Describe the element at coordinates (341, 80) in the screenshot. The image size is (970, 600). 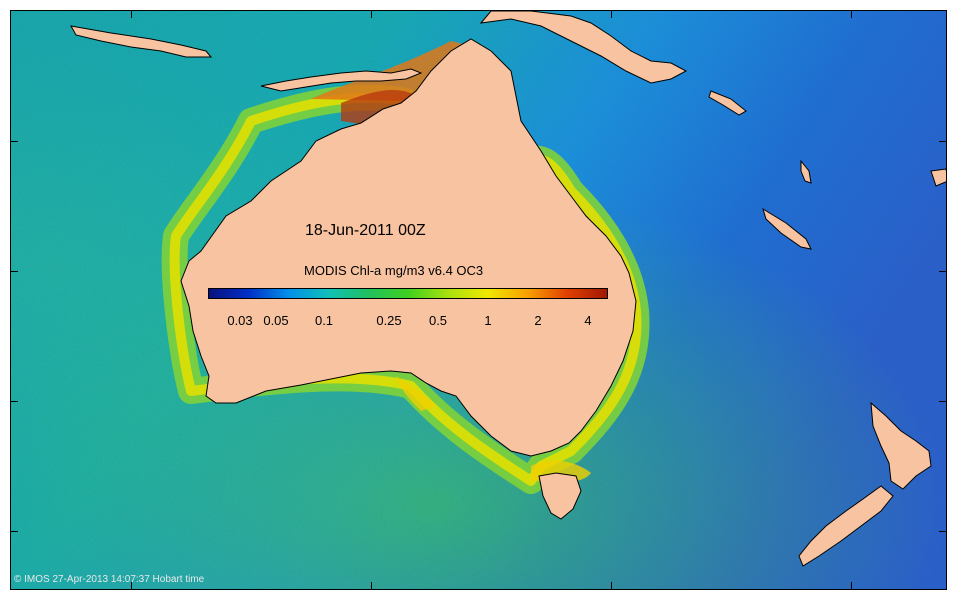
I see `timor-sumbawa-islands` at that location.